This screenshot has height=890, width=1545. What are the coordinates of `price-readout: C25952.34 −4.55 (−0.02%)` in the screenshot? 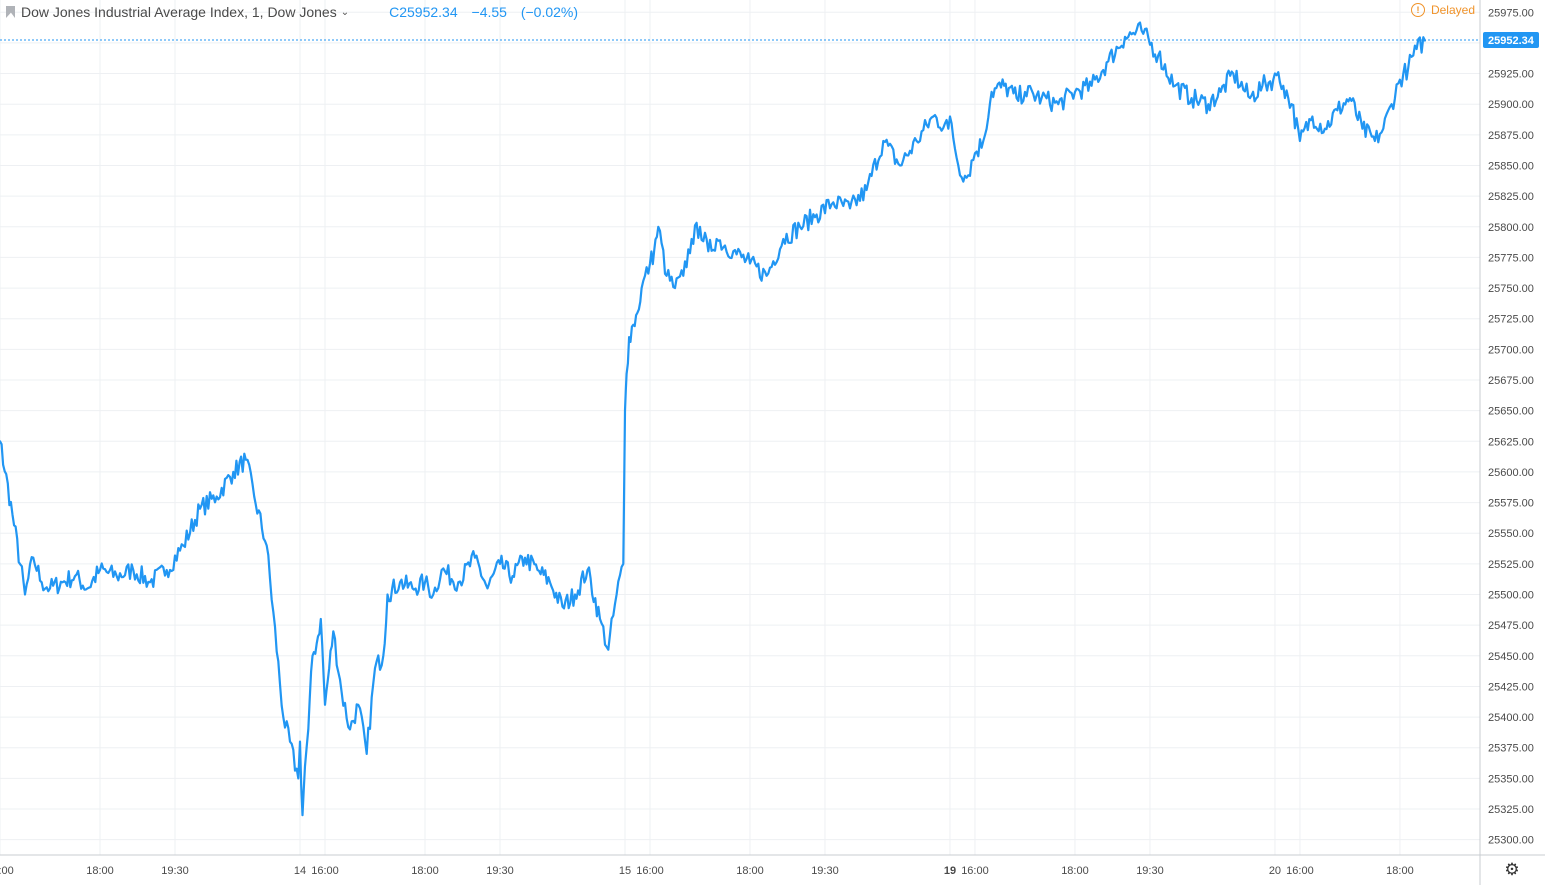 It's located at (488, 12).